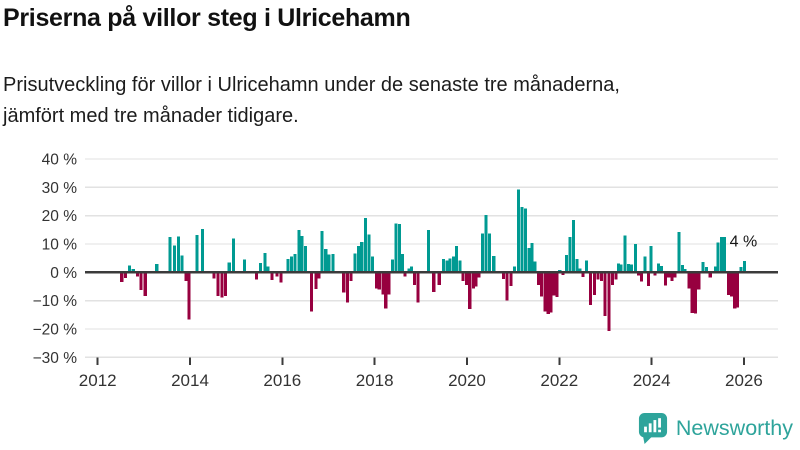 This screenshot has width=800, height=450. What do you see at coordinates (282, 380) in the screenshot?
I see `x-axis-tick-label: 2016` at bounding box center [282, 380].